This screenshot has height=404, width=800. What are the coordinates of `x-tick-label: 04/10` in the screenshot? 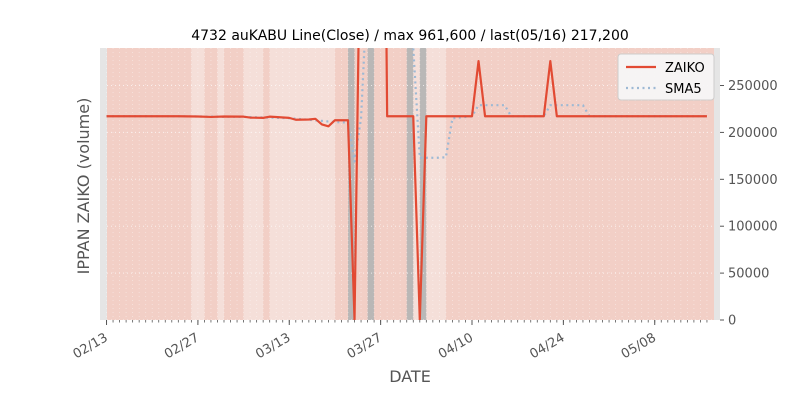 It's located at (456, 346).